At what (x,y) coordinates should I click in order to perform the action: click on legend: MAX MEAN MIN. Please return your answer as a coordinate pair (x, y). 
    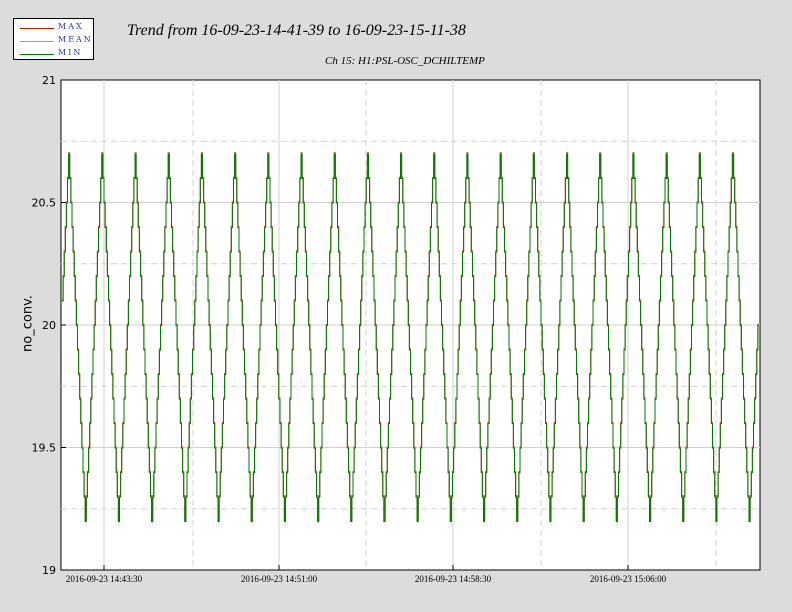
    Looking at the image, I should click on (53, 39).